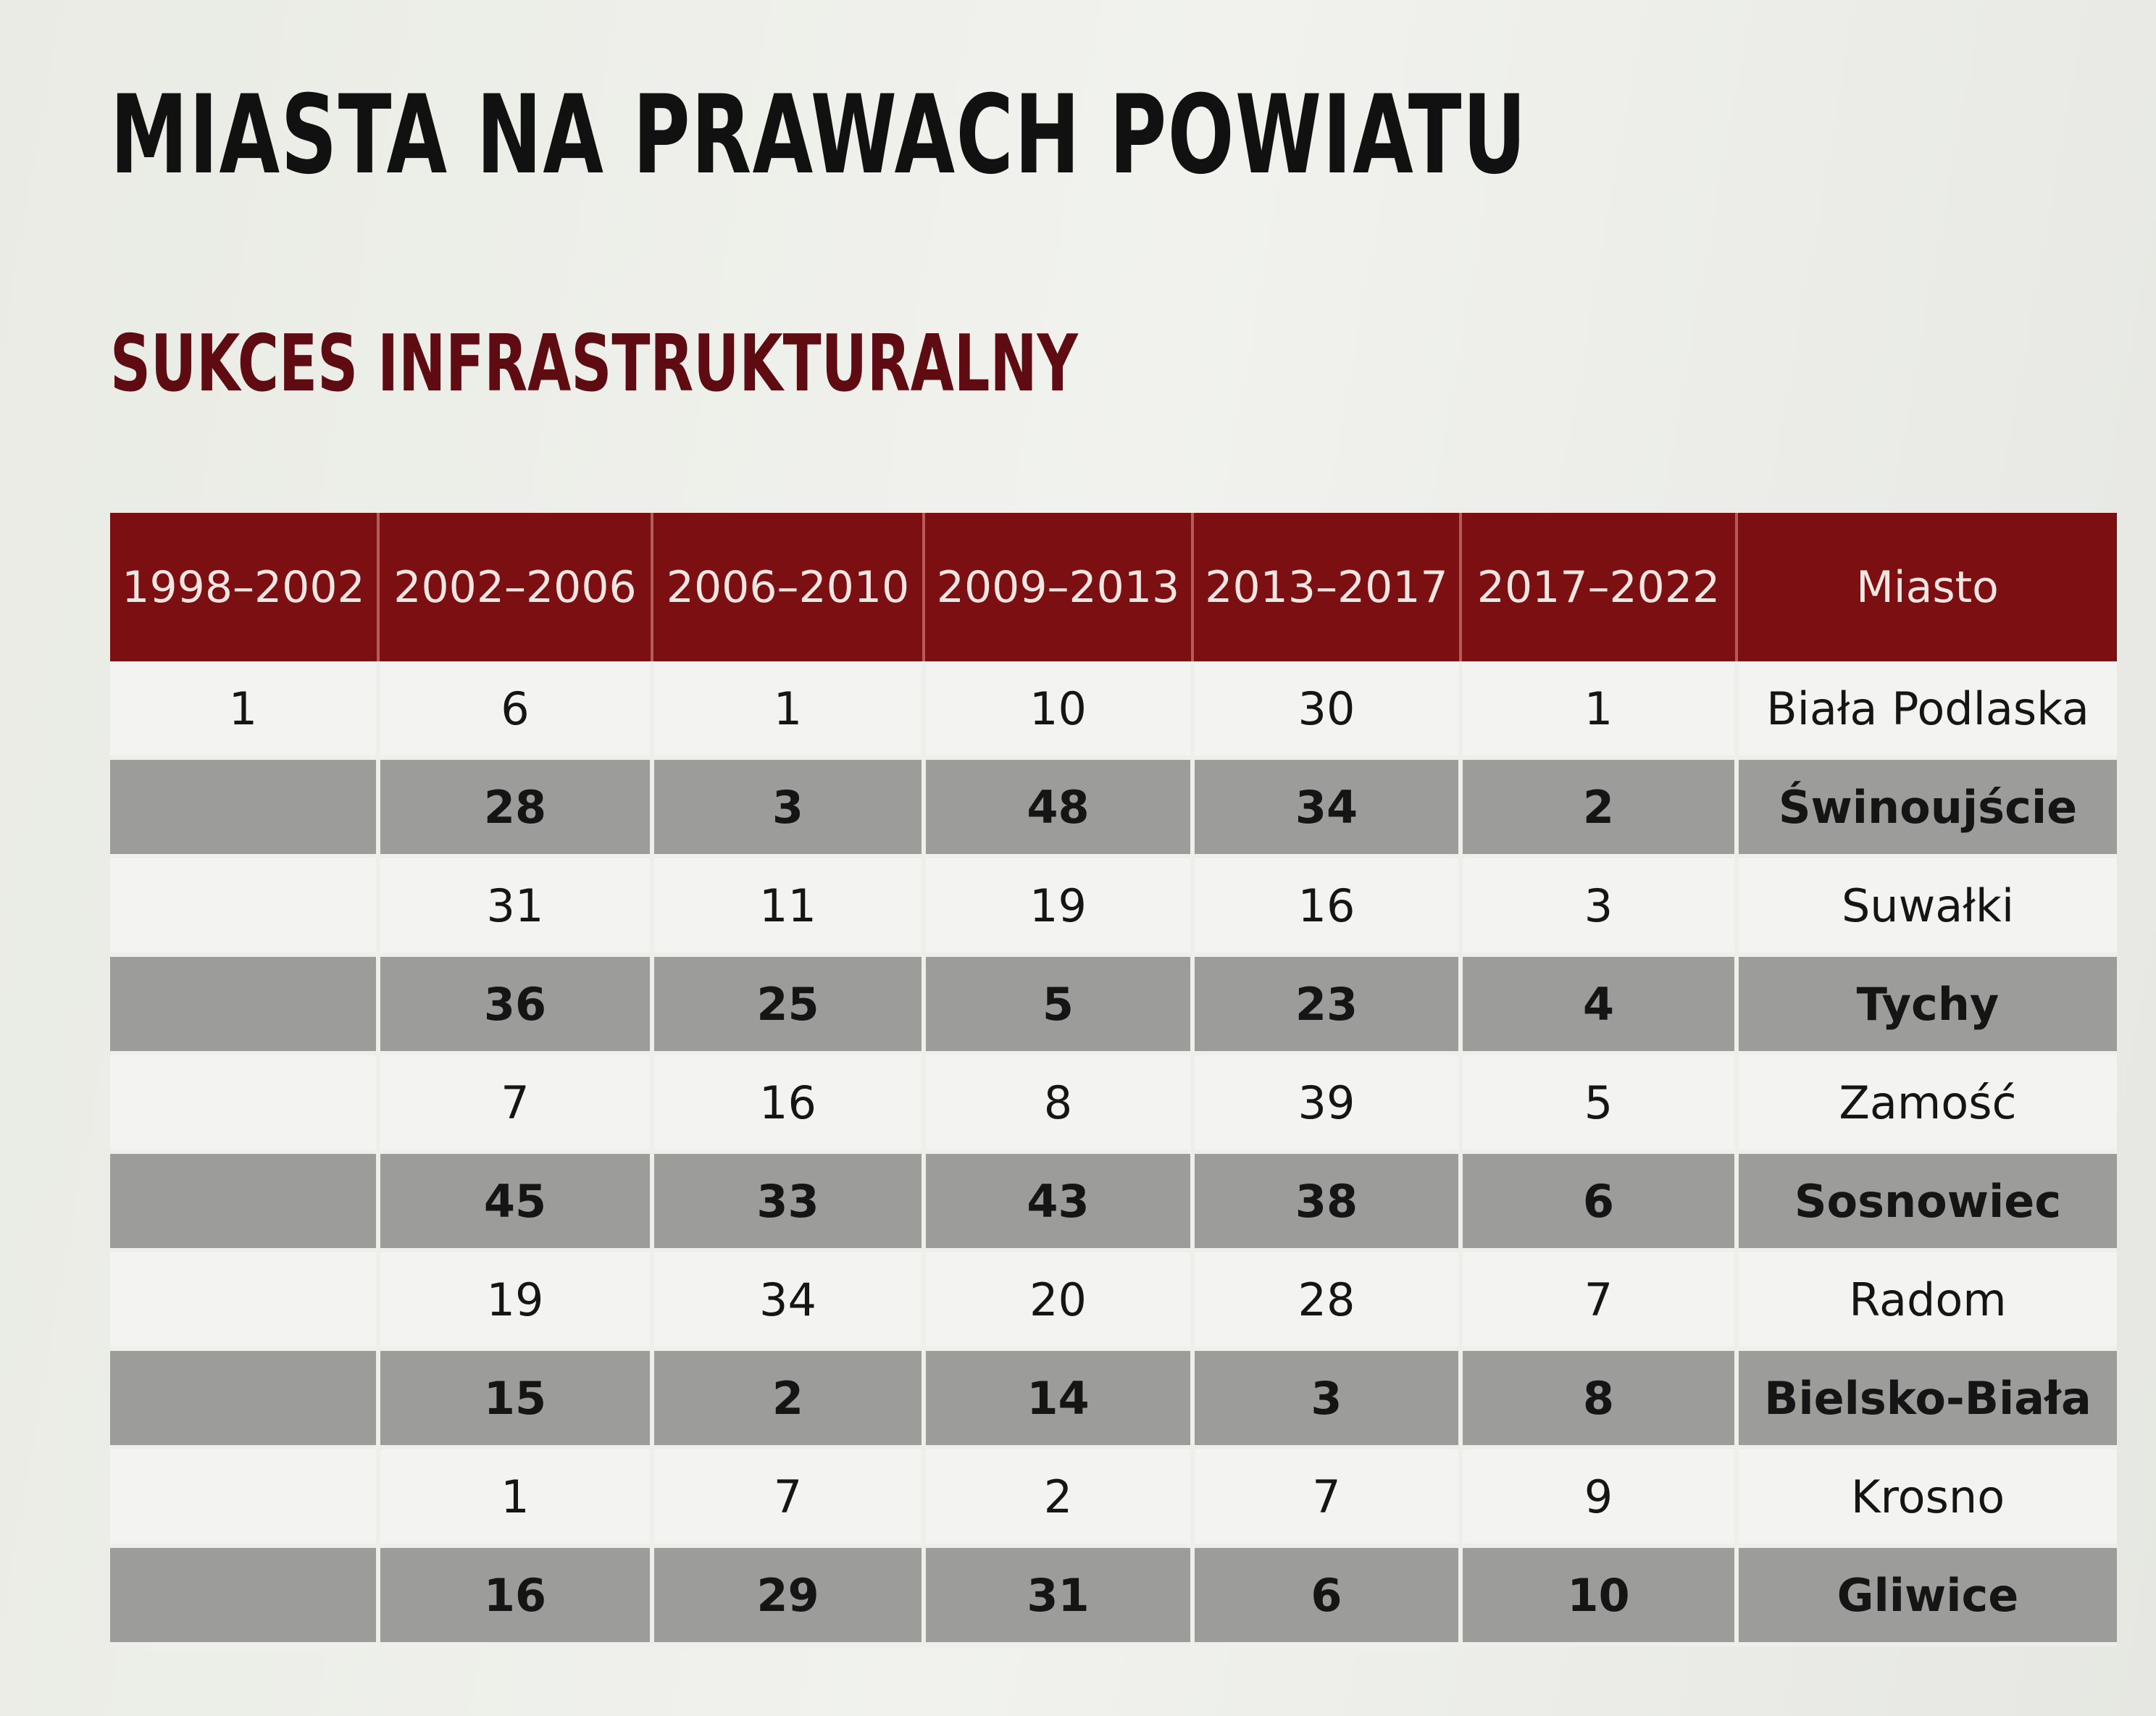  Describe the element at coordinates (1927, 1102) in the screenshot. I see `city-cell: Zamość` at that location.